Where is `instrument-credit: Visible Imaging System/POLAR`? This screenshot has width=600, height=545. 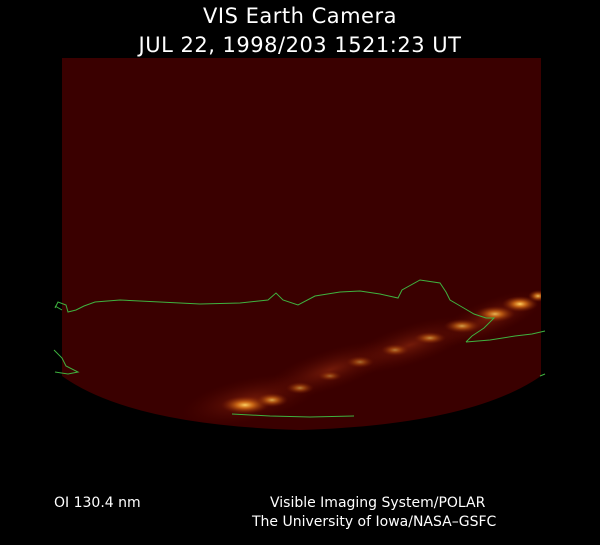
instrument-credit: Visible Imaging System/POLAR is located at coordinates (378, 503).